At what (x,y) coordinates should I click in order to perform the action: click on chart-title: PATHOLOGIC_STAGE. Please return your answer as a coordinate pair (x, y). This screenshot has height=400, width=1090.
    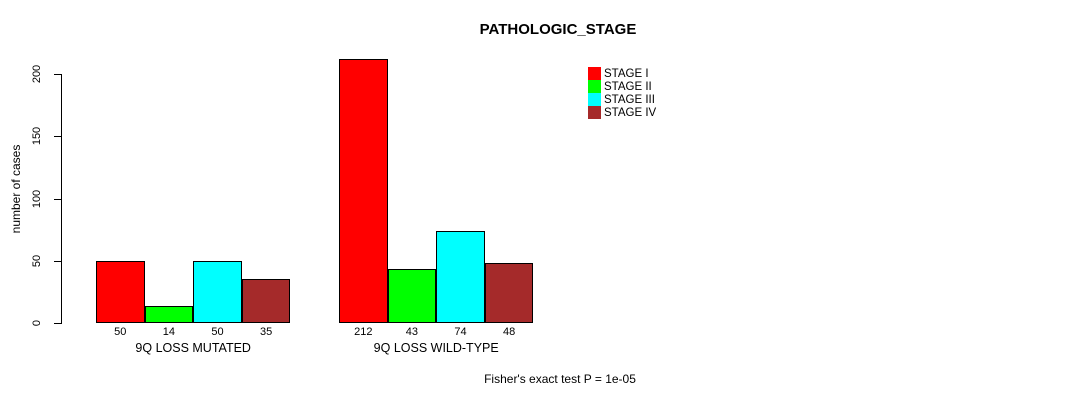
    Looking at the image, I should click on (558, 29).